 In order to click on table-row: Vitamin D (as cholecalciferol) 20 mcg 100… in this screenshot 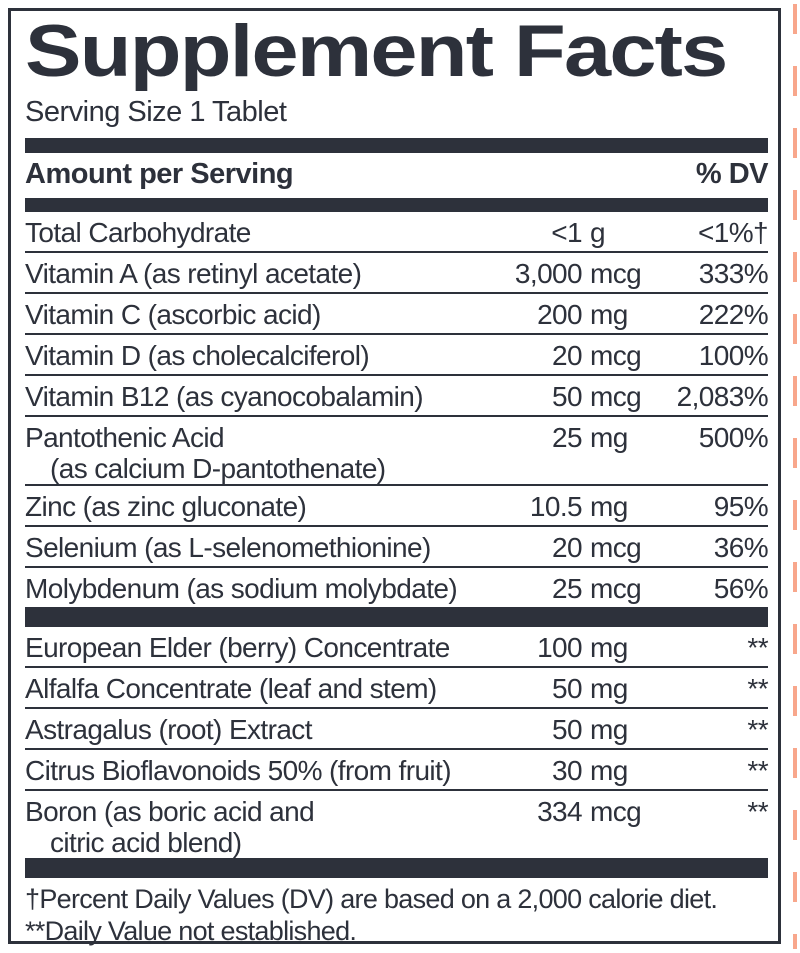, I will do `click(397, 356)`.